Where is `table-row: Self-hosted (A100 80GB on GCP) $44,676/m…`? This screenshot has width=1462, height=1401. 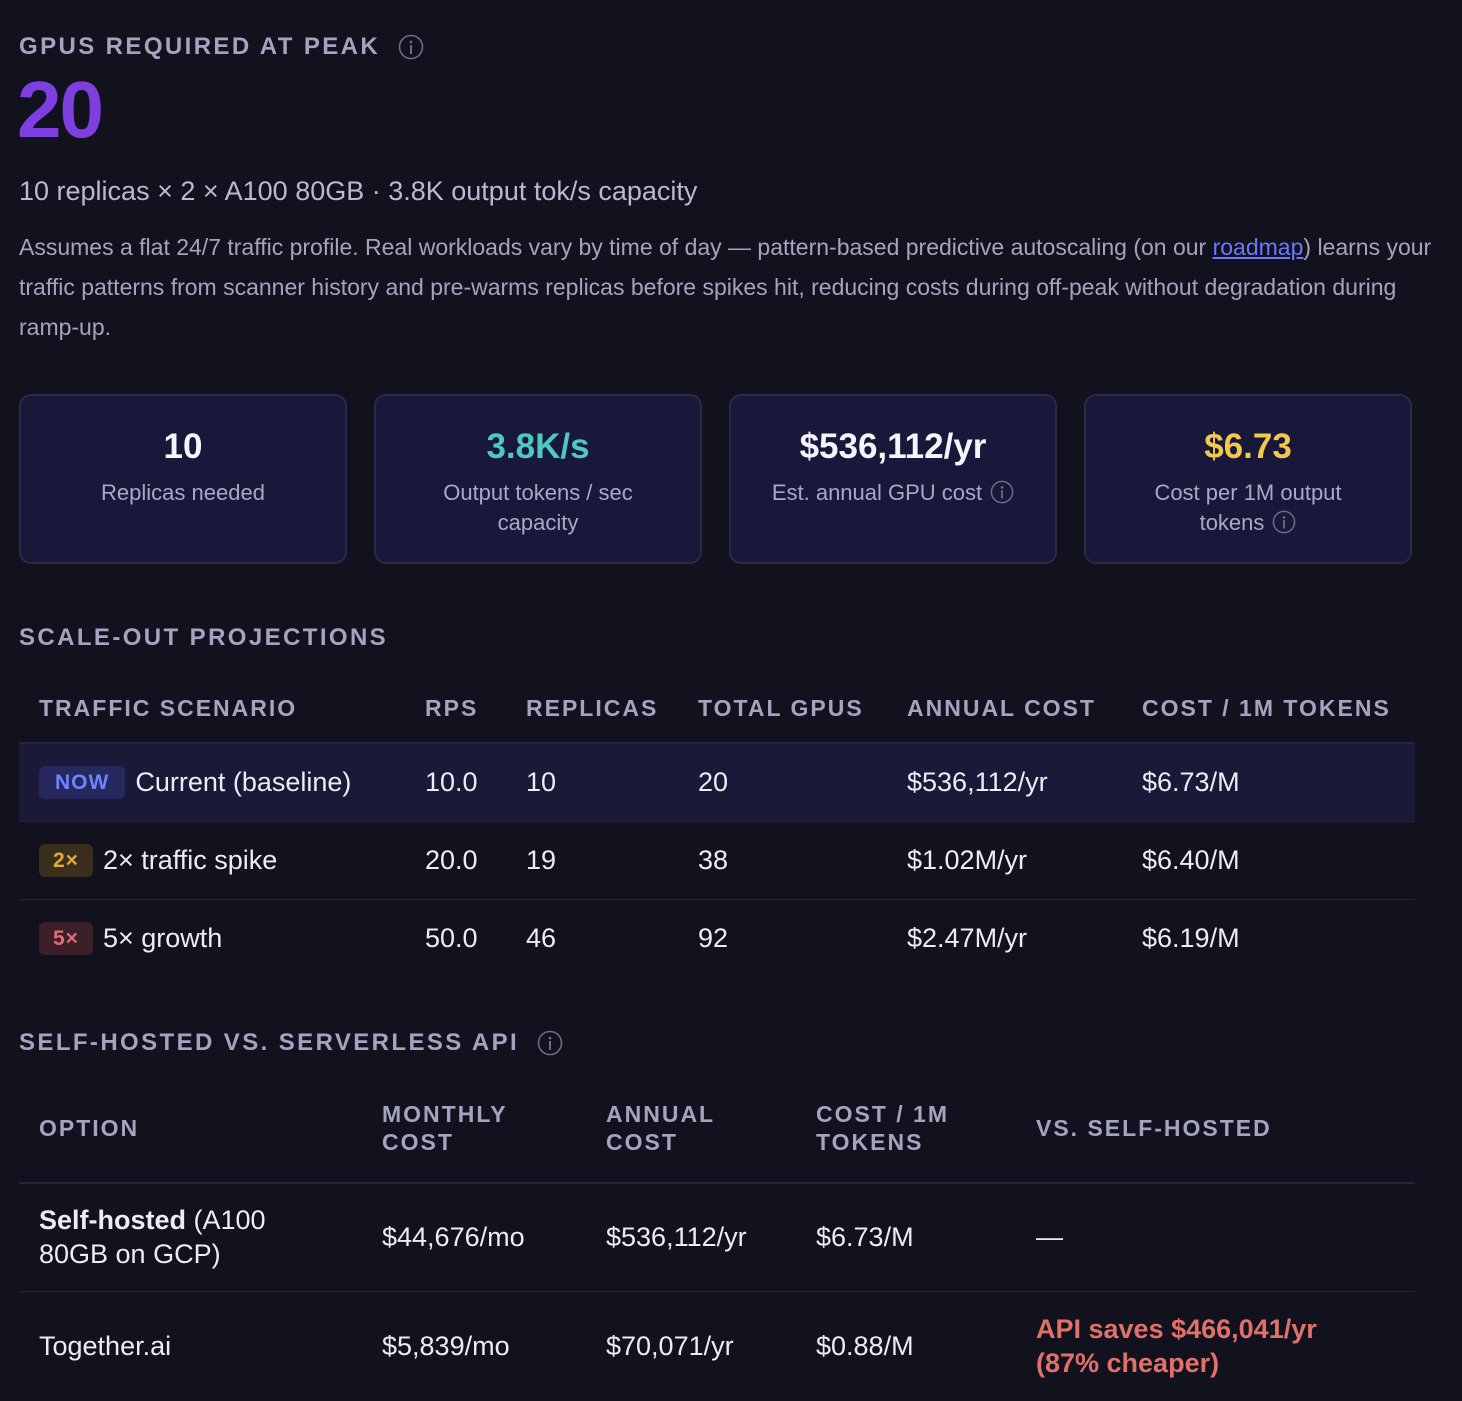 table-row: Self-hosted (A100 80GB on GCP) $44,676/m… is located at coordinates (717, 1237).